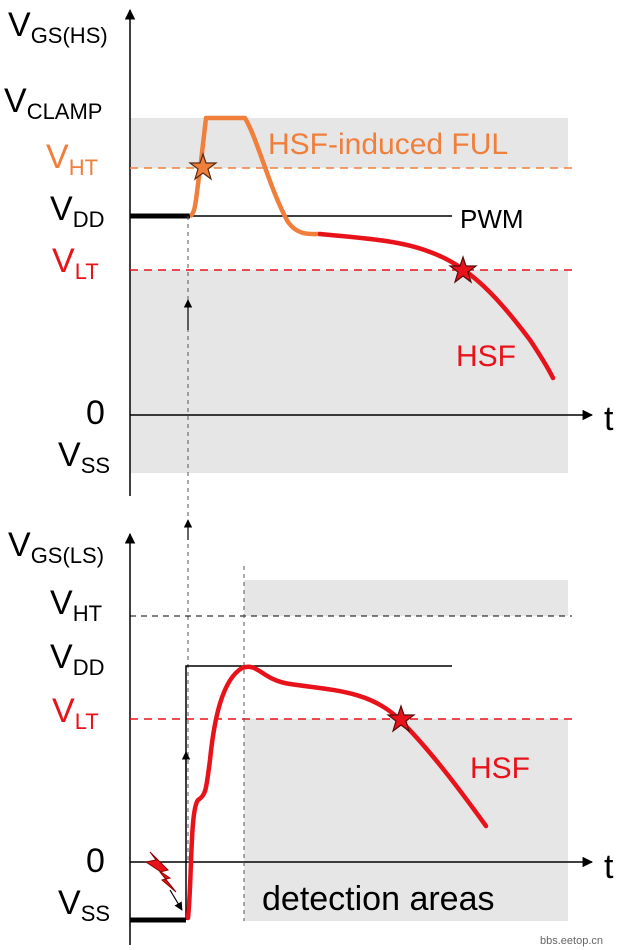 This screenshot has width=626, height=950. Describe the element at coordinates (436, 306) in the screenshot. I see `top-hsf-red-curve` at that location.